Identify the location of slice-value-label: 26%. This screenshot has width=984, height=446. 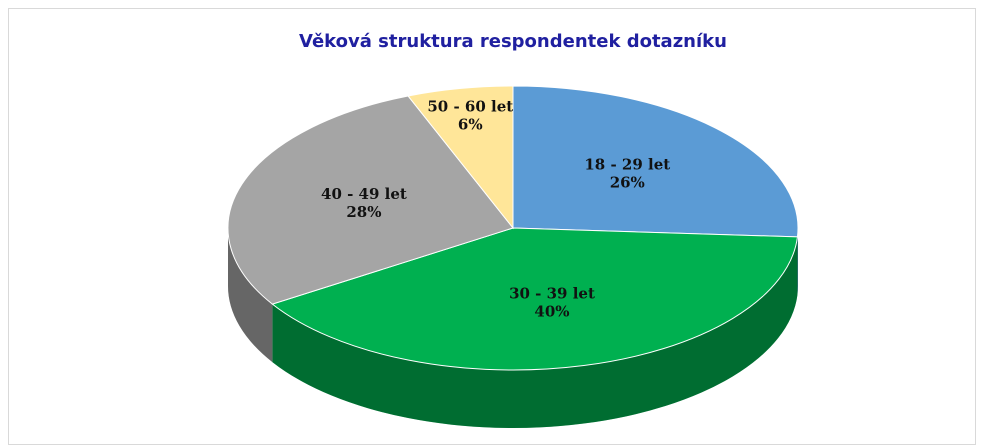
(627, 183).